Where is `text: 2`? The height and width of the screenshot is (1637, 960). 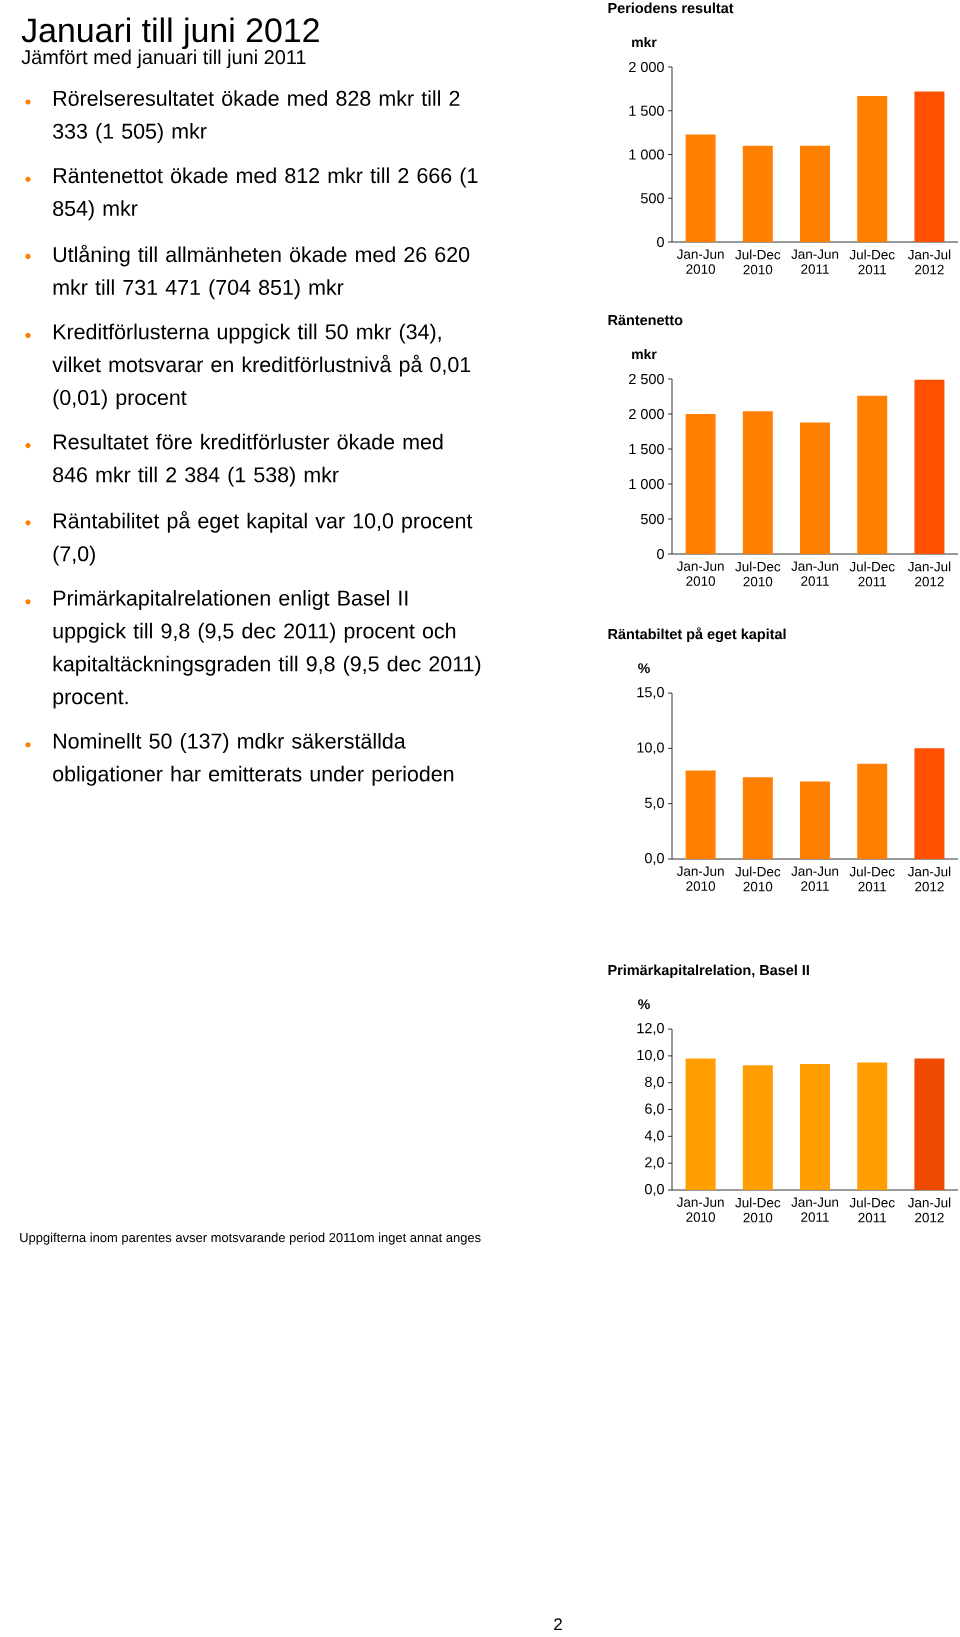
text: 2 is located at coordinates (558, 1624).